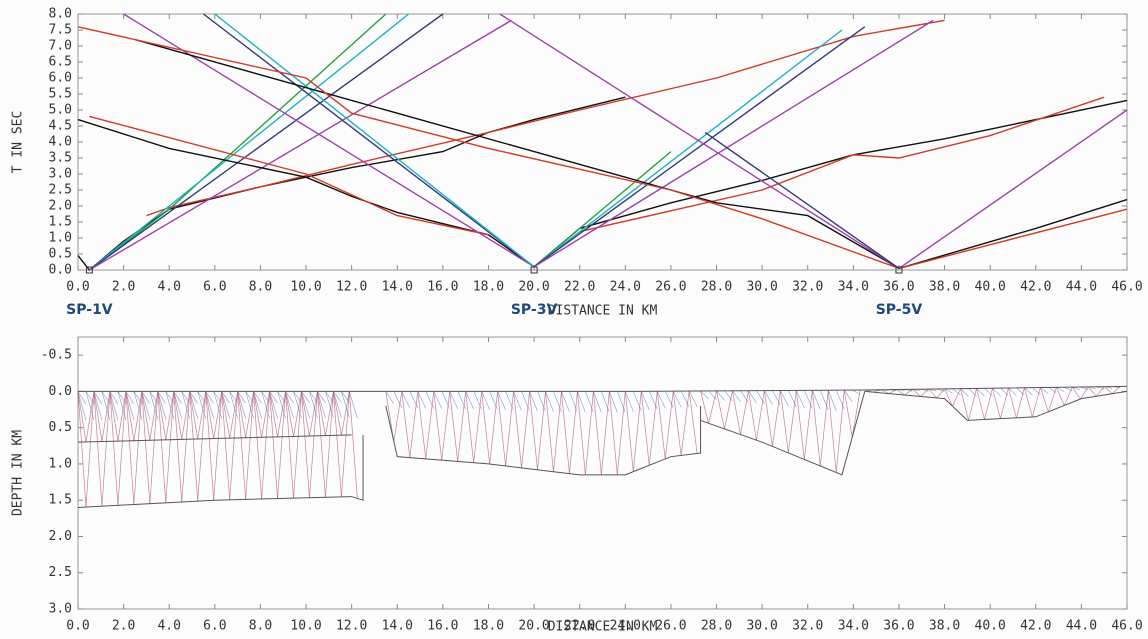 This screenshot has height=639, width=1148. I want to click on y-tick-label: 3.5, so click(60, 158).